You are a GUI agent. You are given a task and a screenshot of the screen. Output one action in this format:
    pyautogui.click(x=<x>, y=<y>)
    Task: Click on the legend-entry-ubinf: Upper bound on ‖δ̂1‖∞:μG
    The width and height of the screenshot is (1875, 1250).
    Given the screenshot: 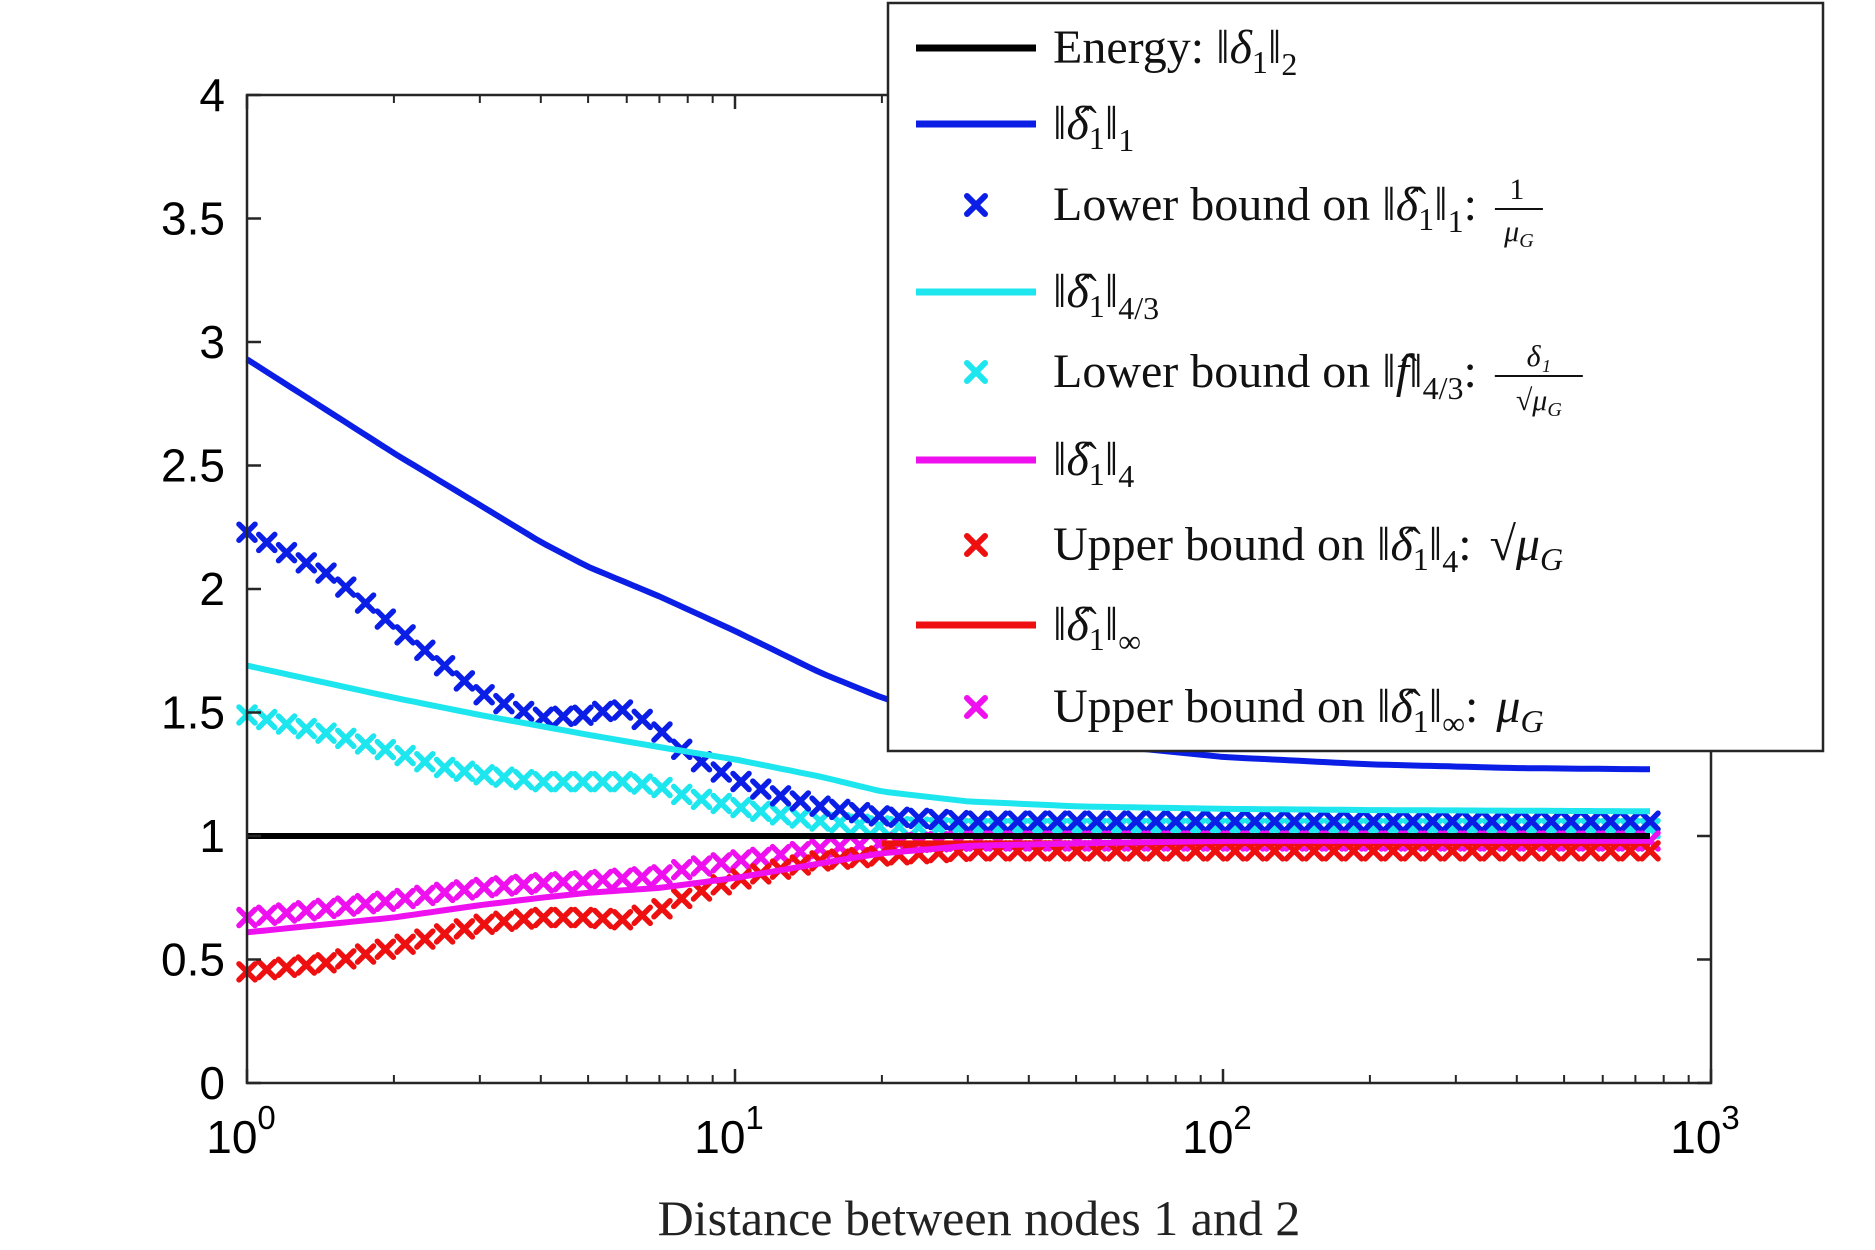 What is the action you would take?
    pyautogui.click(x=1254, y=710)
    